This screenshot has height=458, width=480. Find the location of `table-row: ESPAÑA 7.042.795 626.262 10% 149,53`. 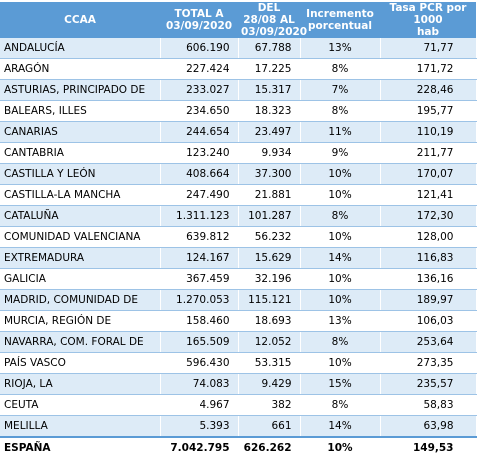

table-row: ESPAÑA 7.042.795 626.262 10% 149,53 is located at coordinates (238, 447).